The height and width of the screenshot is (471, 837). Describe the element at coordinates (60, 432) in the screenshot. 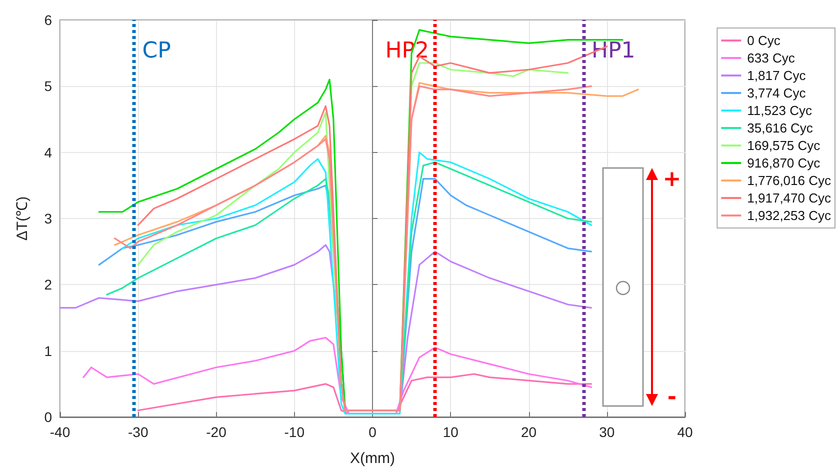

I see `x-tick-label: -40` at that location.